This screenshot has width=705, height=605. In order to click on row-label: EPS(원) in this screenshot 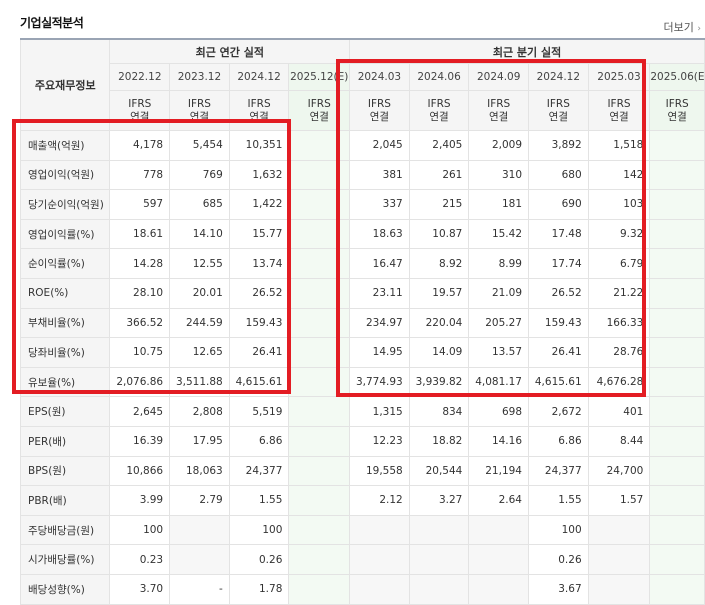, I will do `click(65, 411)`.